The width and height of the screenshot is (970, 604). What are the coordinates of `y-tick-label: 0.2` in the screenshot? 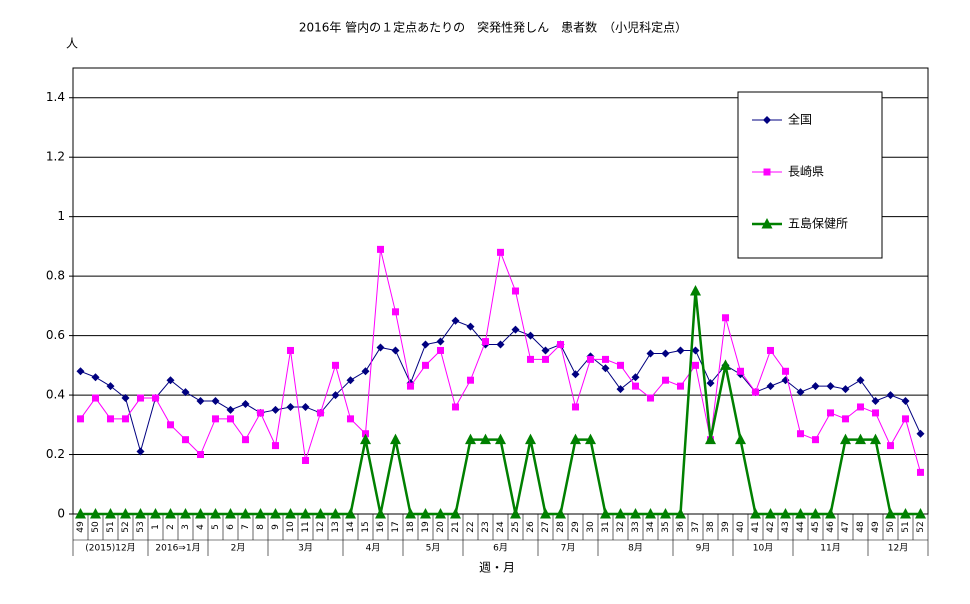 It's located at (55, 454).